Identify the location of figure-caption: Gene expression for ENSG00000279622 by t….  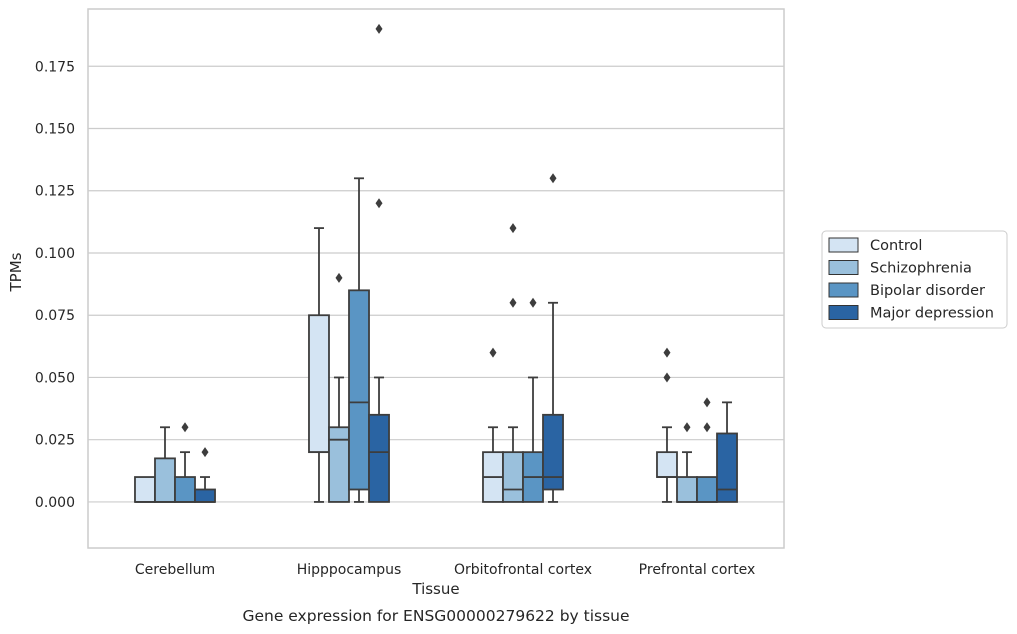
(435, 616).